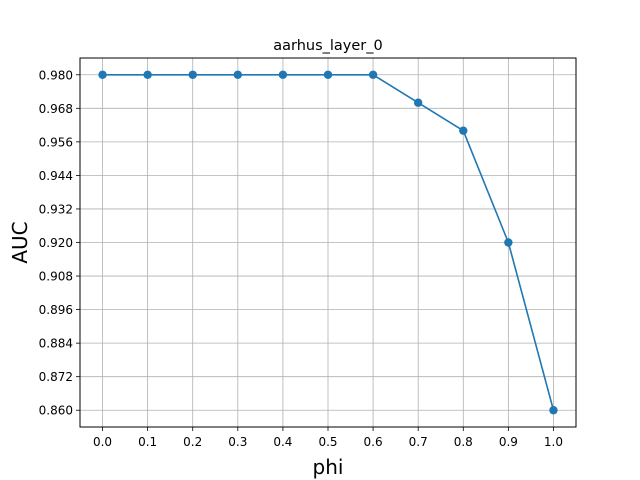 Image resolution: width=640 pixels, height=480 pixels. Describe the element at coordinates (328, 46) in the screenshot. I see `chart-title: aarhus_layer_0` at that location.